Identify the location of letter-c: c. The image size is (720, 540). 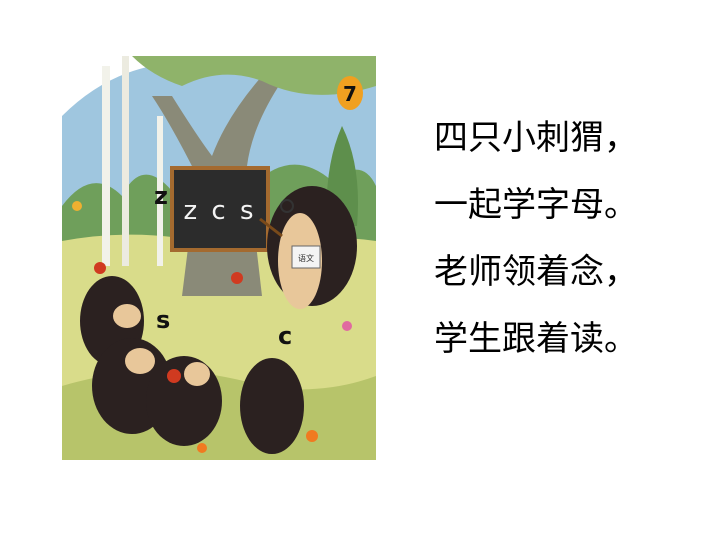
(285, 336).